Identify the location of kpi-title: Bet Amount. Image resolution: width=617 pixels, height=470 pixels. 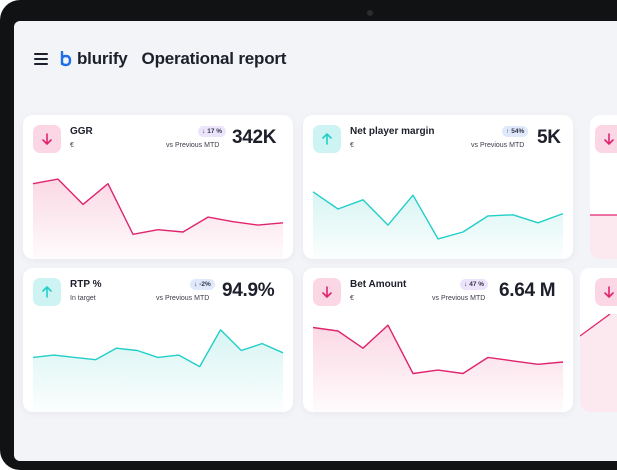
(378, 284).